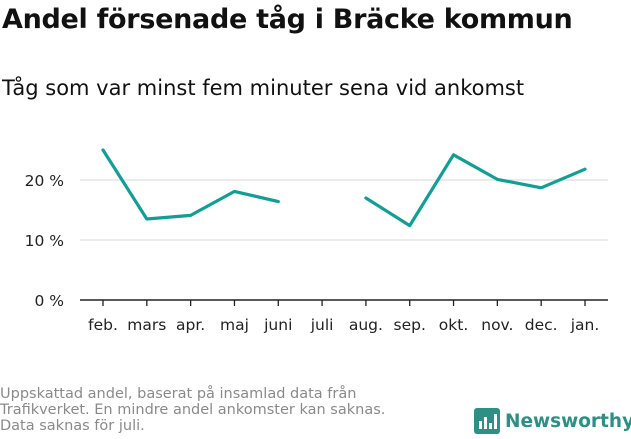 This screenshot has width=631, height=439. What do you see at coordinates (103, 325) in the screenshot?
I see `x-tick-label: feb.` at bounding box center [103, 325].